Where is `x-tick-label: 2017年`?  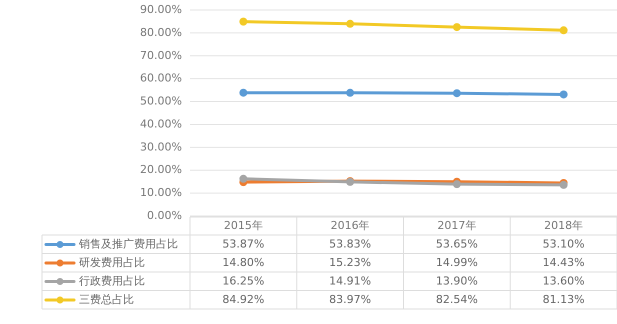
x-tick-label: 2017年 is located at coordinates (456, 225).